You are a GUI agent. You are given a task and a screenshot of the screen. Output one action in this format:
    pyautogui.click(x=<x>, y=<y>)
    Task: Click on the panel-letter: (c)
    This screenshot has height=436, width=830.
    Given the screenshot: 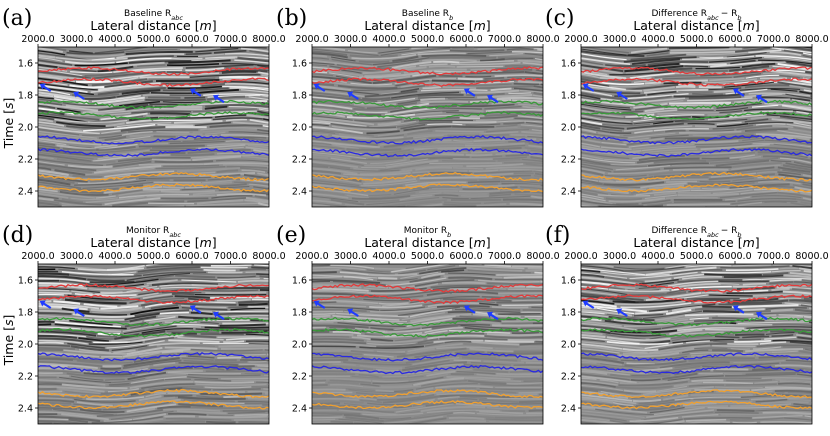 What is the action you would take?
    pyautogui.click(x=560, y=18)
    